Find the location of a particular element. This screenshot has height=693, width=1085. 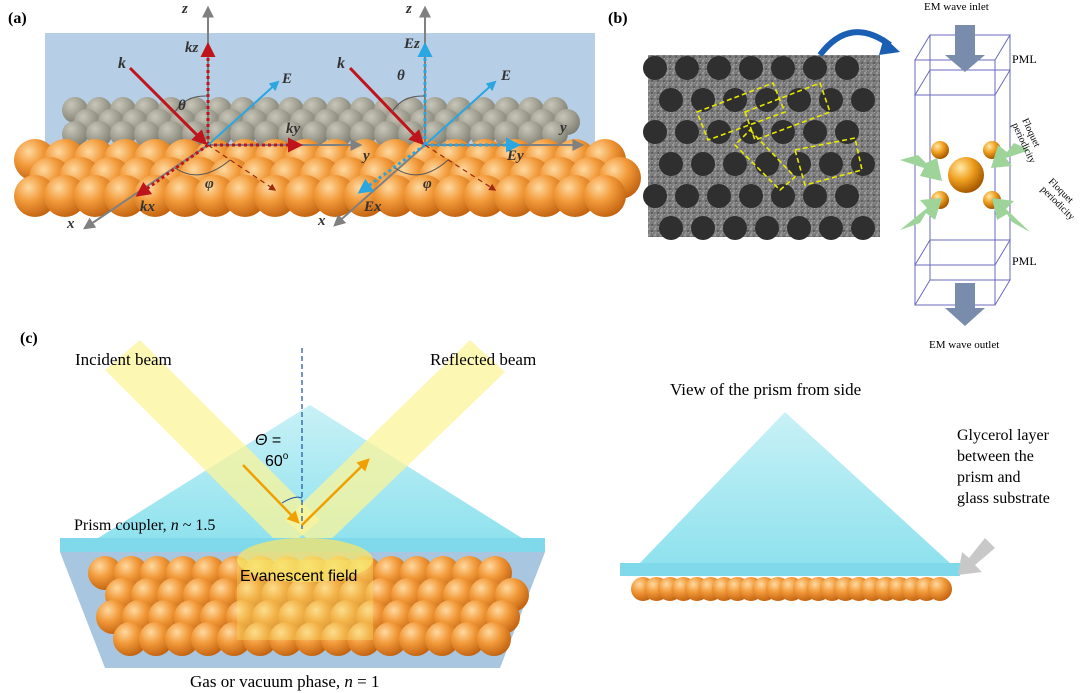

prism-triangle is located at coordinates (310, 472).